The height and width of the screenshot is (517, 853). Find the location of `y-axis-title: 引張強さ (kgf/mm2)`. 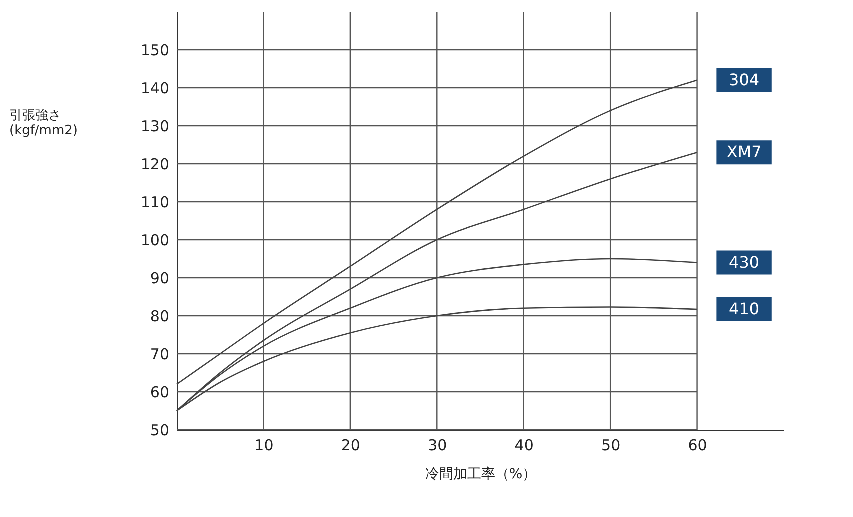

y-axis-title: 引張強さ (kgf/mm2) is located at coordinates (44, 123).